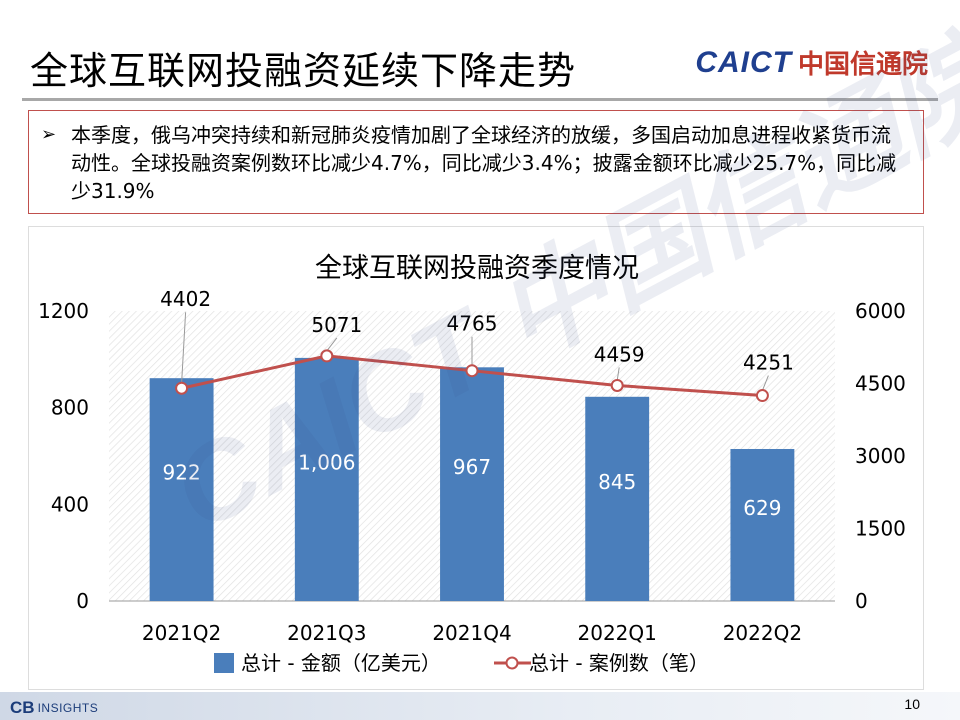 The width and height of the screenshot is (960, 720). I want to click on footer-bar, so click(480, 706).